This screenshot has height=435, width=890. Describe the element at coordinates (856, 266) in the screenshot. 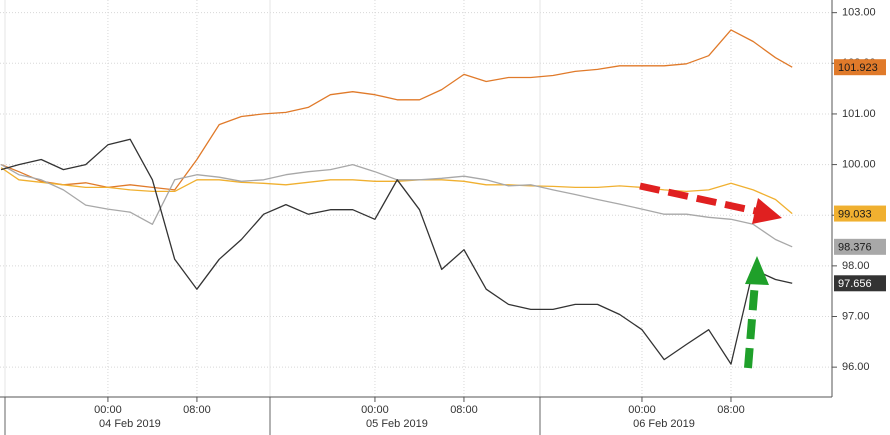

I see `y-tick-label: 98.00` at that location.